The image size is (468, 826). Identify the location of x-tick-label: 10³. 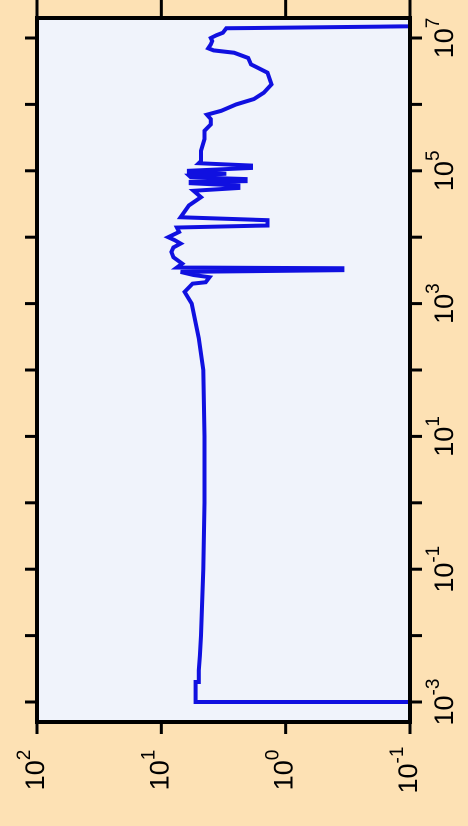
(441, 303).